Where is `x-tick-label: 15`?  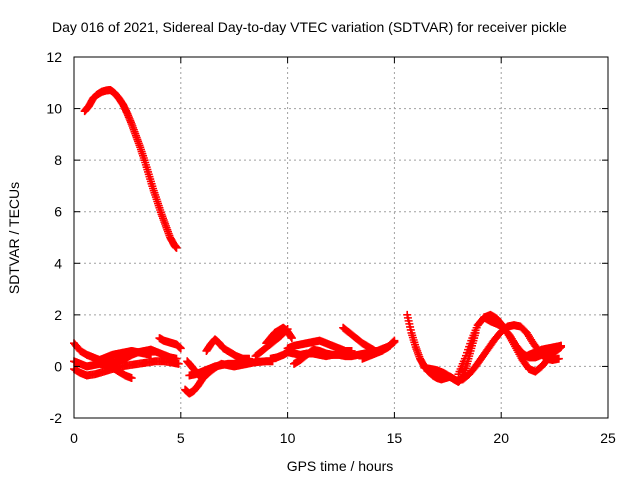
x-tick-label: 15 is located at coordinates (395, 438).